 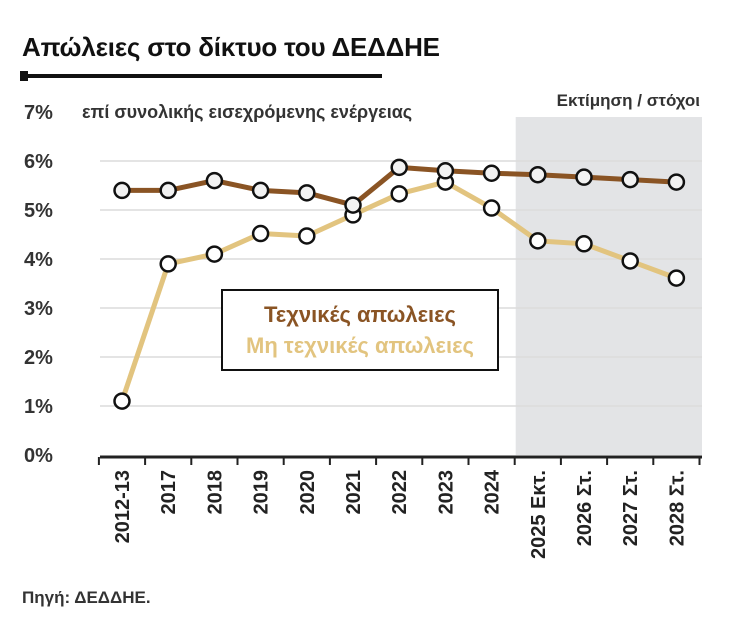 What do you see at coordinates (631, 508) in the screenshot?
I see `x-tick-label: 2027 Στ.` at bounding box center [631, 508].